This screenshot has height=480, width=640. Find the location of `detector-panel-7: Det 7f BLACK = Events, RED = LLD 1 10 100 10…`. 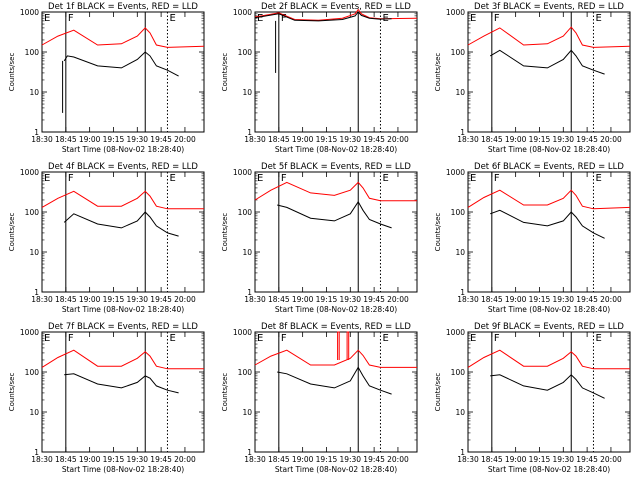

detector-panel-7: Det 7f BLACK = Events, RED = LLD 1 10 100 10… is located at coordinates (106, 398).